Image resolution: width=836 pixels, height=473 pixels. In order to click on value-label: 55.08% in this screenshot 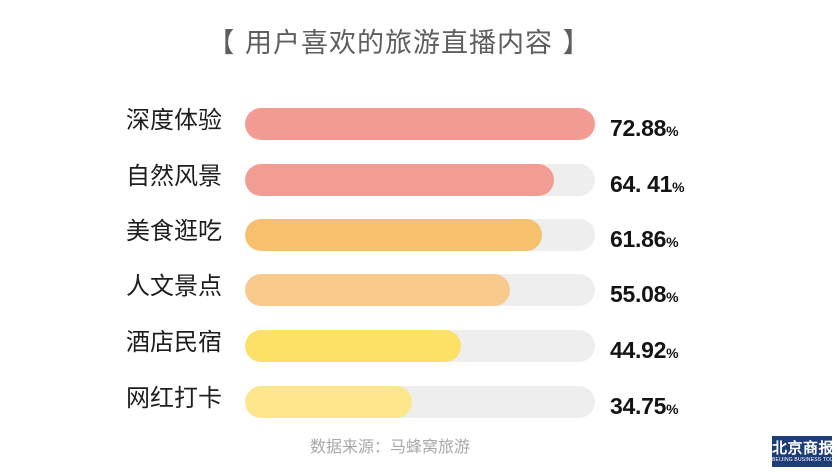, I will do `click(644, 295)`.